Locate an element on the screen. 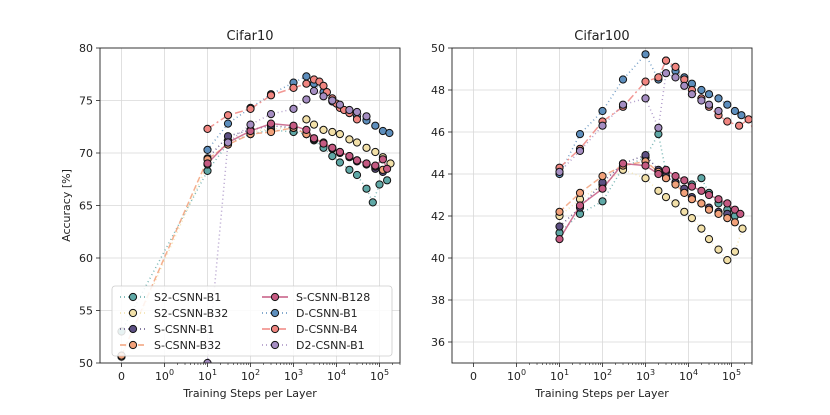 The height and width of the screenshot is (415, 830). legend-label: S-CSNN-B1 is located at coordinates (184, 329).